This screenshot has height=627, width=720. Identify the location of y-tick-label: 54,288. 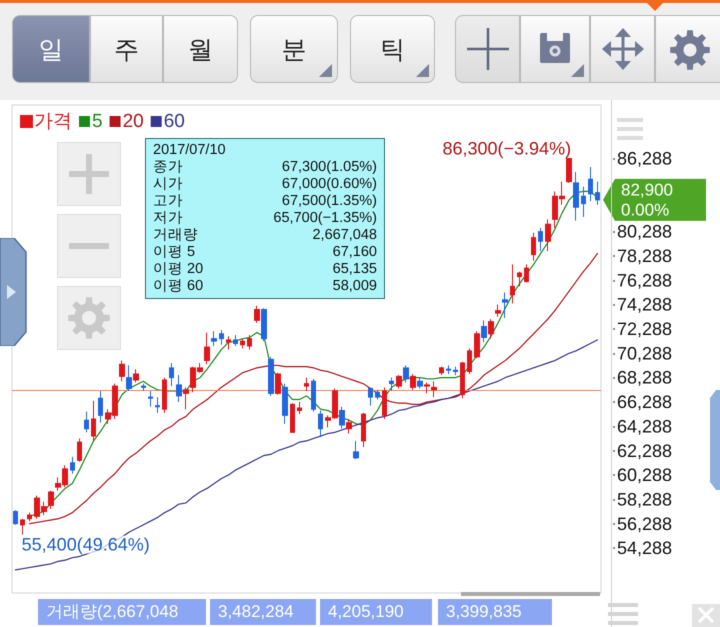
(644, 548).